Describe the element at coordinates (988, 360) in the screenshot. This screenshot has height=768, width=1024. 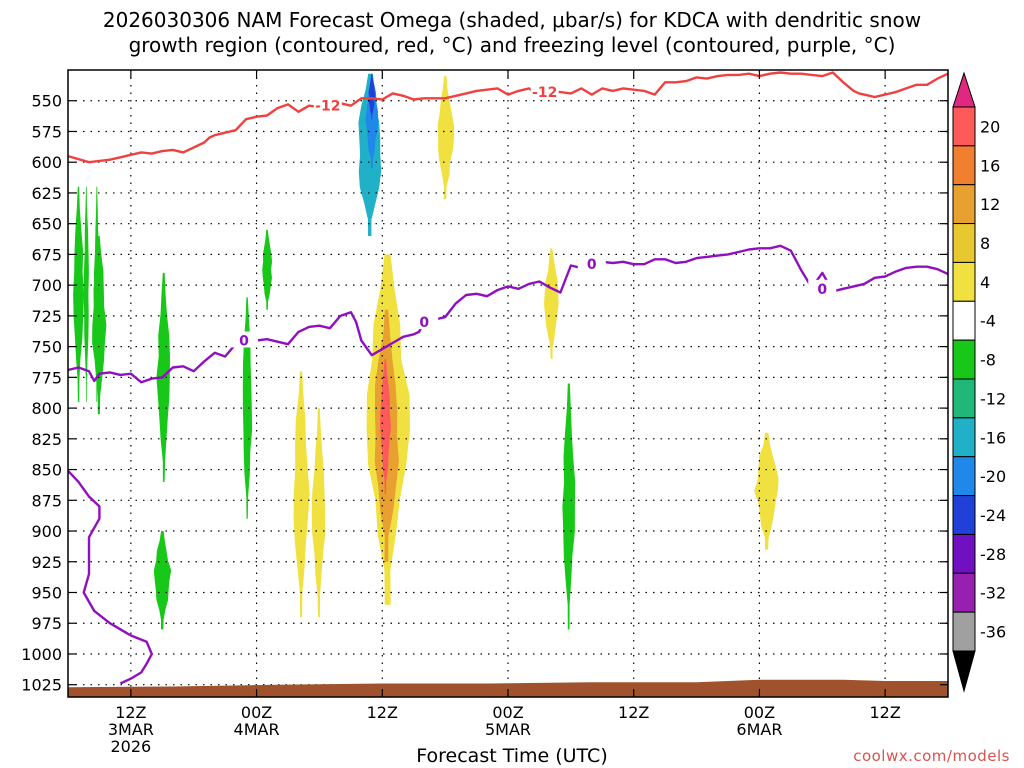
I see `colorbar-label: -8` at that location.